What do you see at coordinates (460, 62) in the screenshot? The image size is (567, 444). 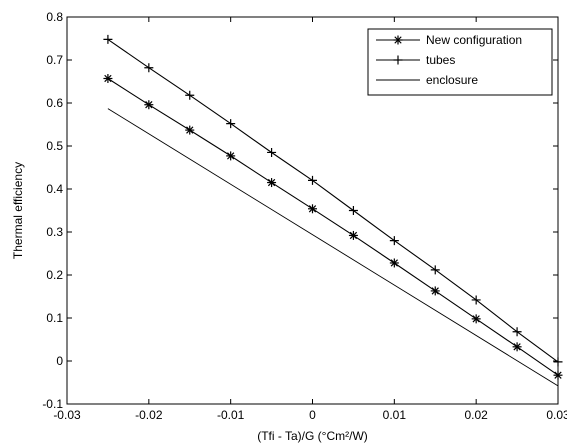 I see `legend: New configuration tubes enclosure` at bounding box center [460, 62].